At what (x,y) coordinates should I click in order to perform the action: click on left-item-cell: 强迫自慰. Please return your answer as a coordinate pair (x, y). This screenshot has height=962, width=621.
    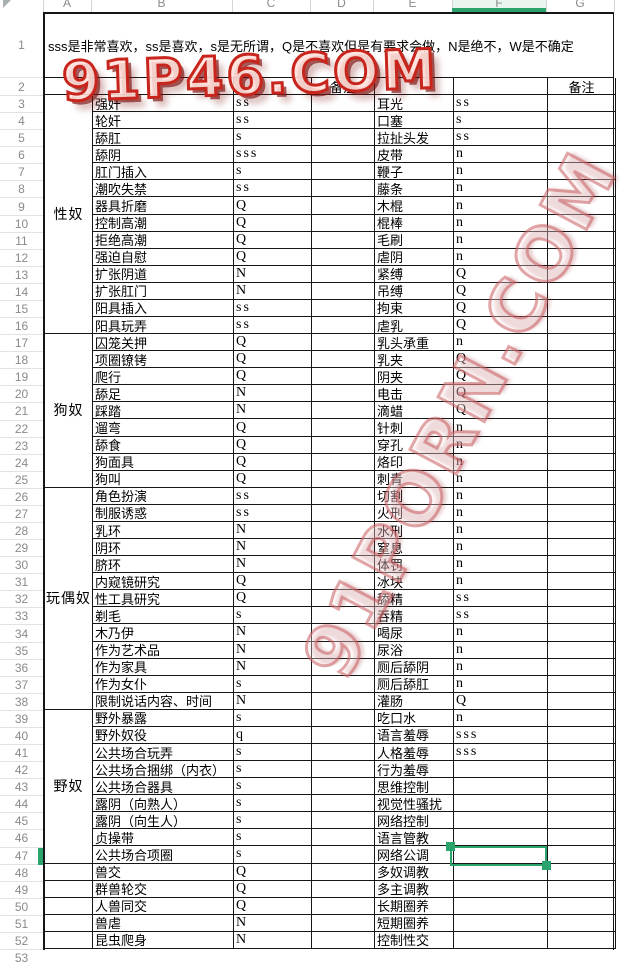
    Looking at the image, I should click on (163, 257).